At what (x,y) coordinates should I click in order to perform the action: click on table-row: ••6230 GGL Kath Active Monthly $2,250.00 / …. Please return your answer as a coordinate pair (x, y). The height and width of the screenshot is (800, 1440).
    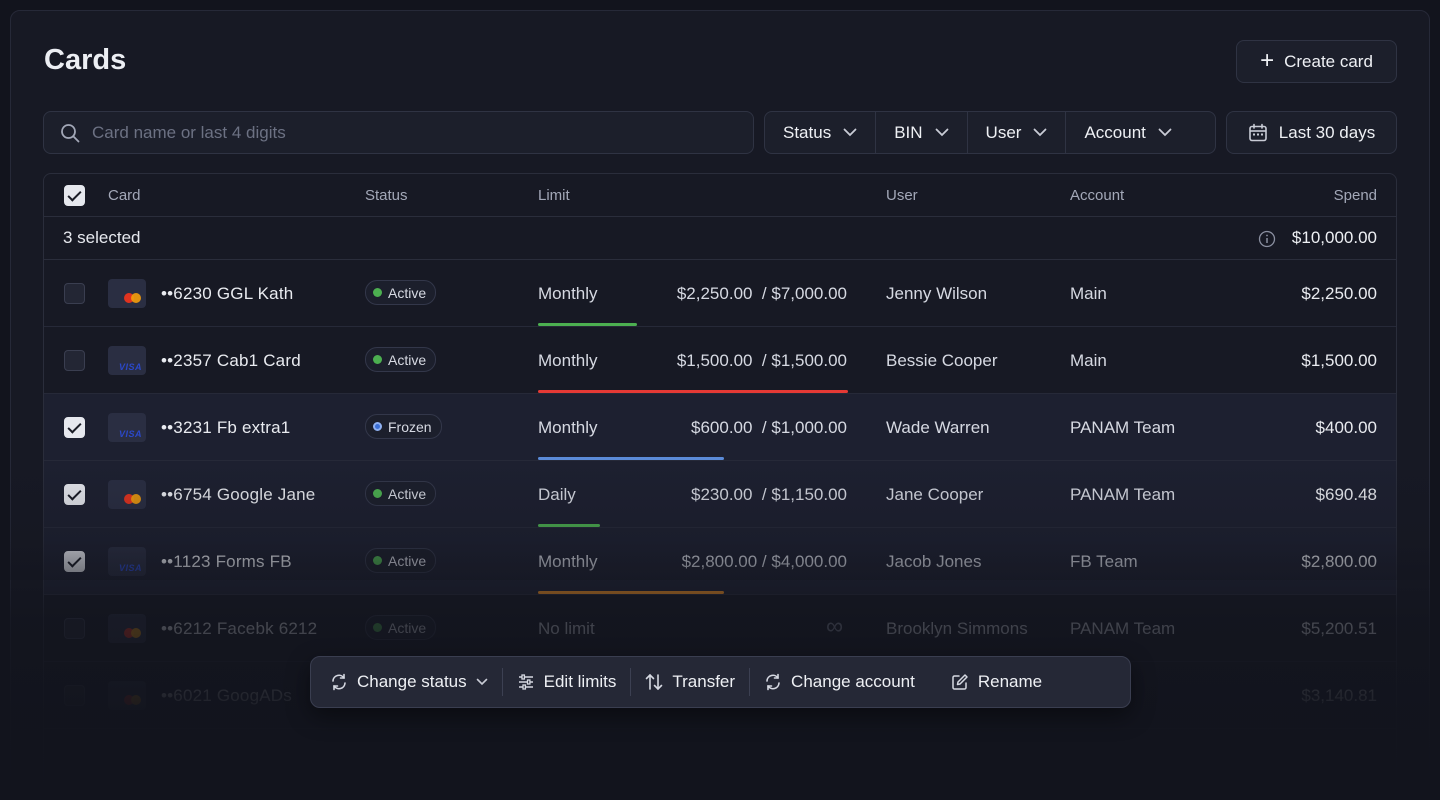
    Looking at the image, I should click on (720, 293).